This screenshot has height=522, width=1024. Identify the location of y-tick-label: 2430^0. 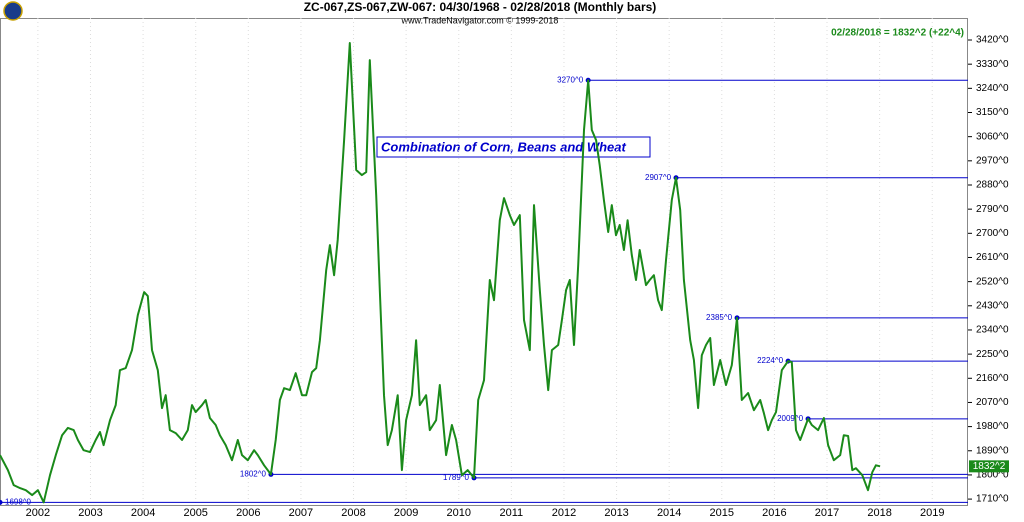
(992, 305).